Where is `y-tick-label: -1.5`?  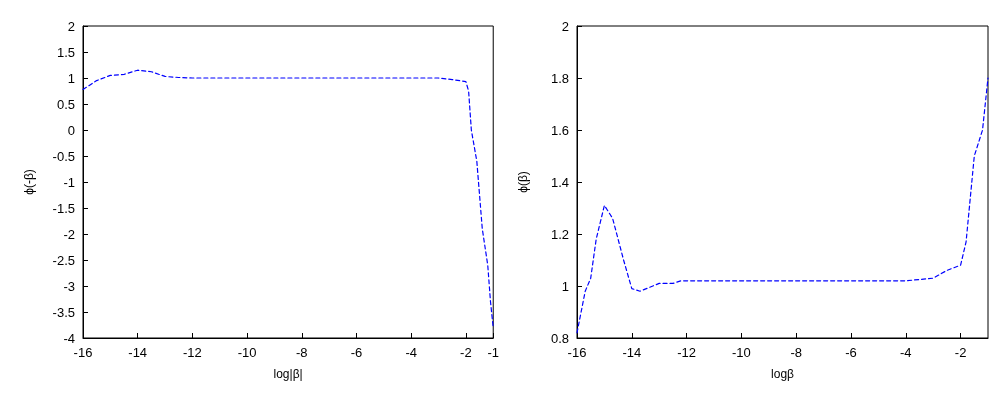
y-tick-label: -1.5 is located at coordinates (63, 208).